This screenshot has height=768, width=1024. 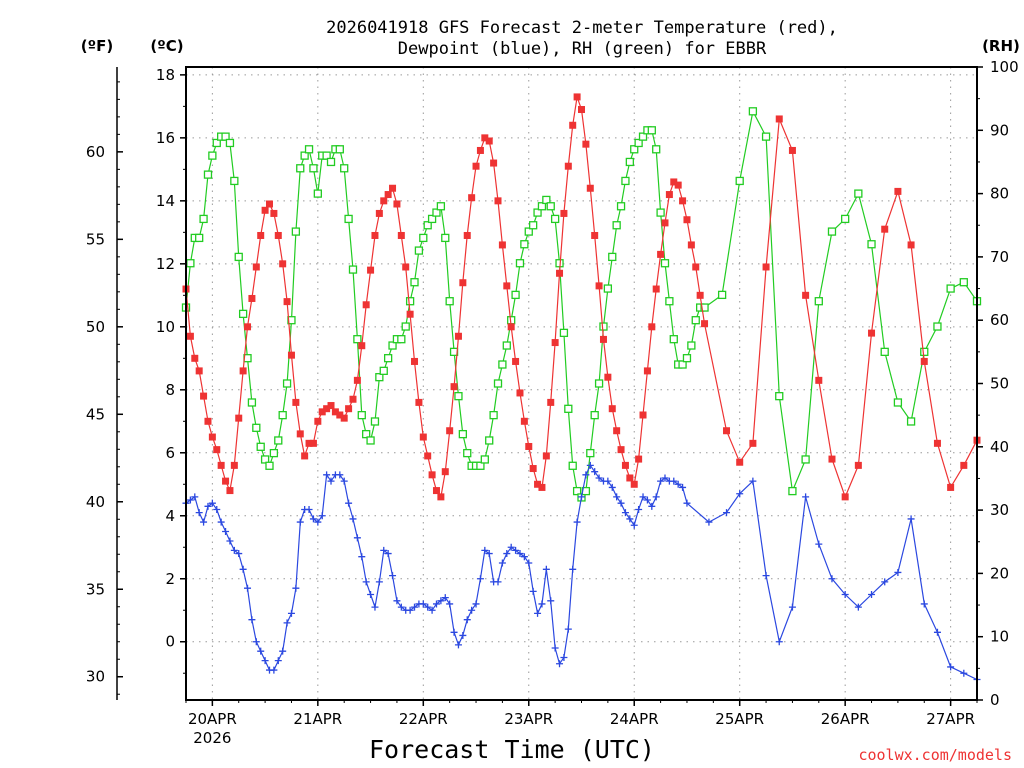 I want to click on celsius-tick-label: 0, so click(x=170, y=642).